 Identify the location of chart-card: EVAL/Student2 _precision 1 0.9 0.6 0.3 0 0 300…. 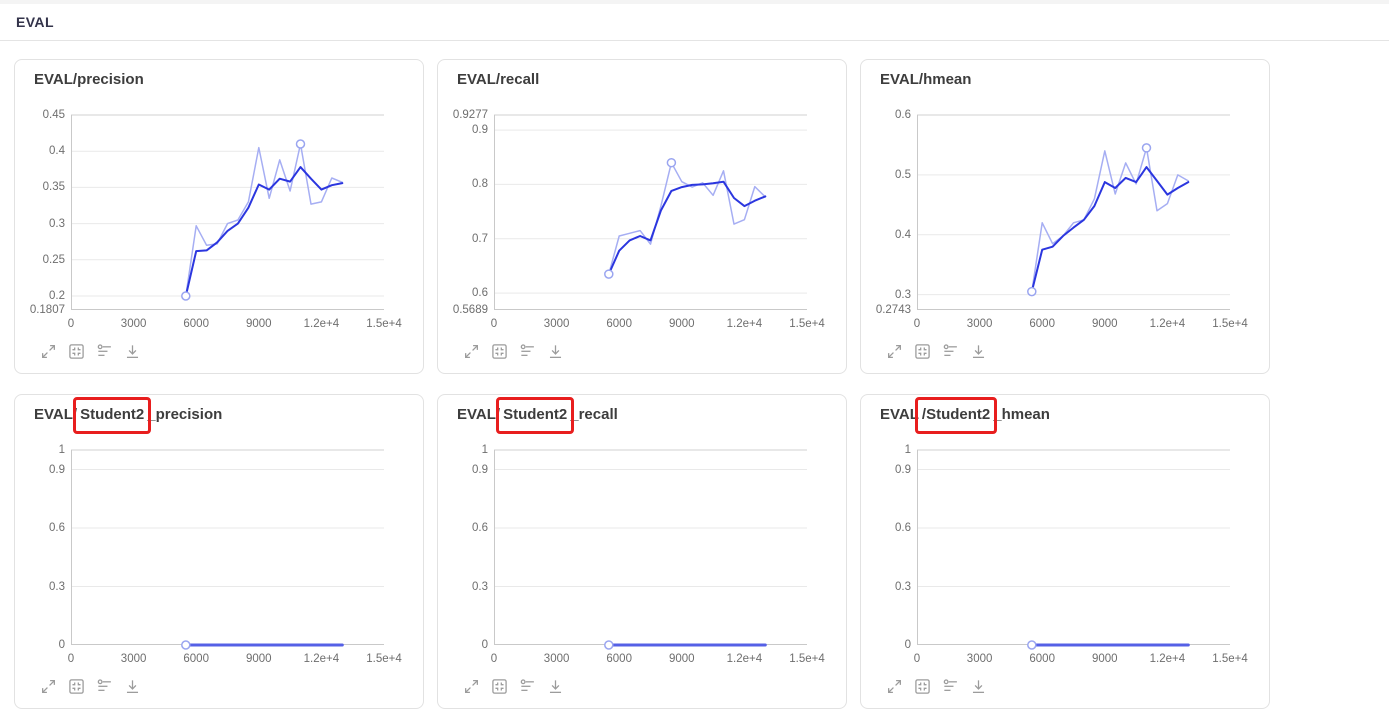
(219, 551).